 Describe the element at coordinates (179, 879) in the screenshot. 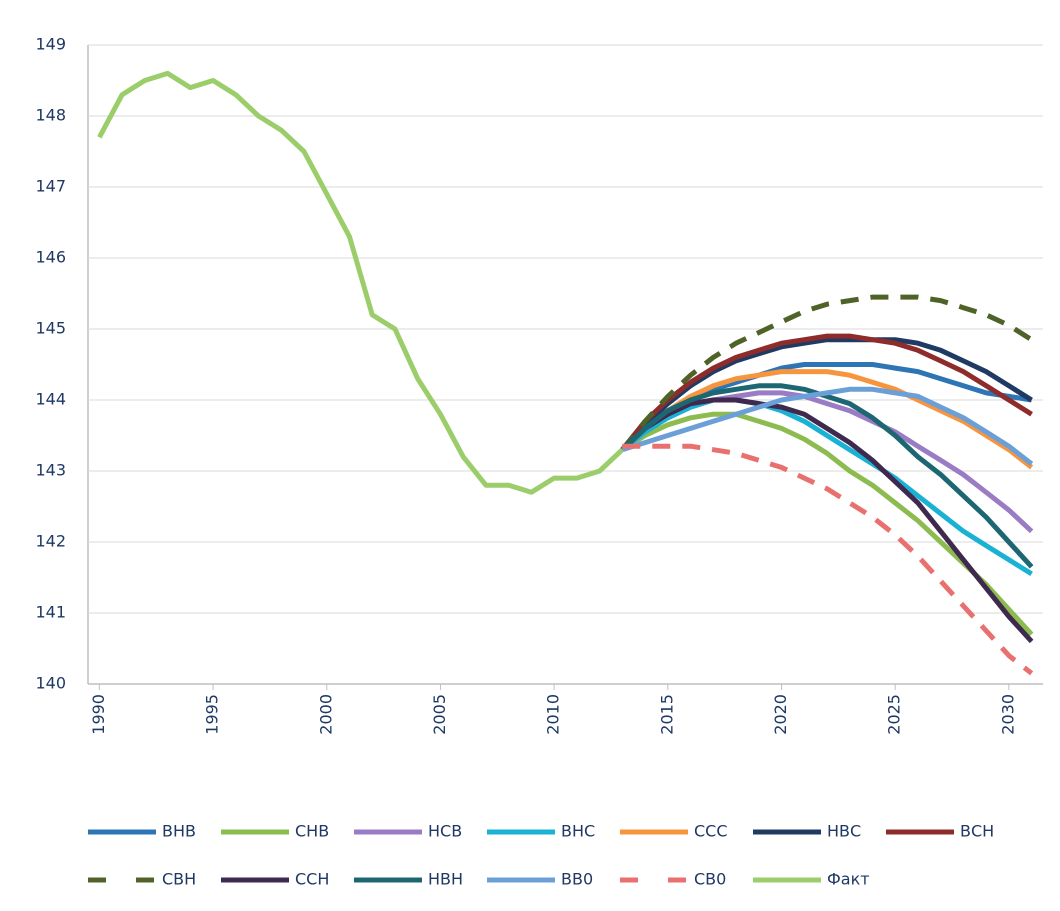

I see `legend-label: СВН` at that location.